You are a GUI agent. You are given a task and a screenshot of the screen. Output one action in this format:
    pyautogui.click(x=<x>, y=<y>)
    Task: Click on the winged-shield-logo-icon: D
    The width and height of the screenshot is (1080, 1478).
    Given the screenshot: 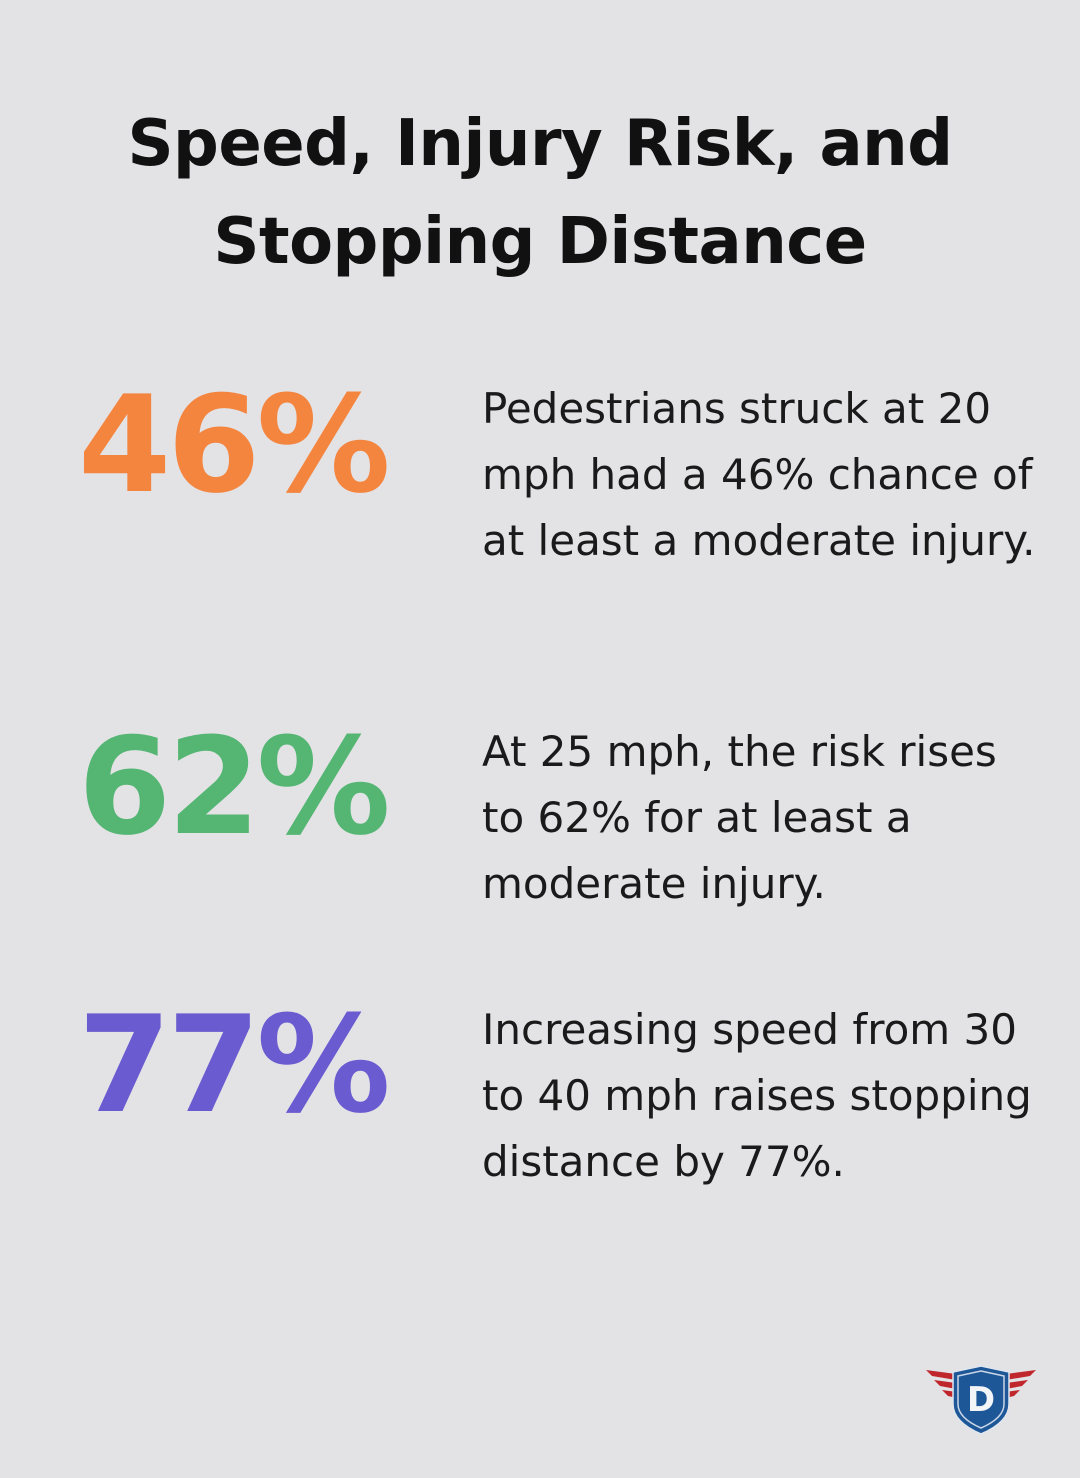 What is the action you would take?
    pyautogui.click(x=981, y=1400)
    